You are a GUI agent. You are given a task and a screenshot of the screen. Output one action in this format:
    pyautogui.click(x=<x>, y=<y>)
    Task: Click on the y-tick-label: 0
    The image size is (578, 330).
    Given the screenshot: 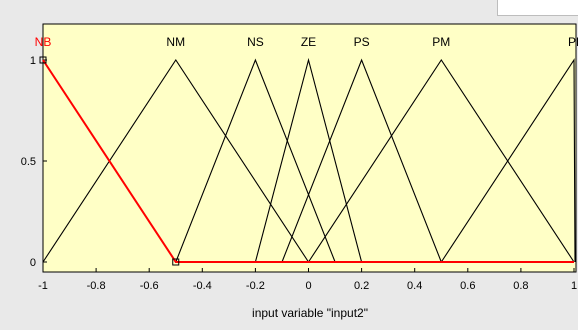 What is the action you would take?
    pyautogui.click(x=33, y=263)
    